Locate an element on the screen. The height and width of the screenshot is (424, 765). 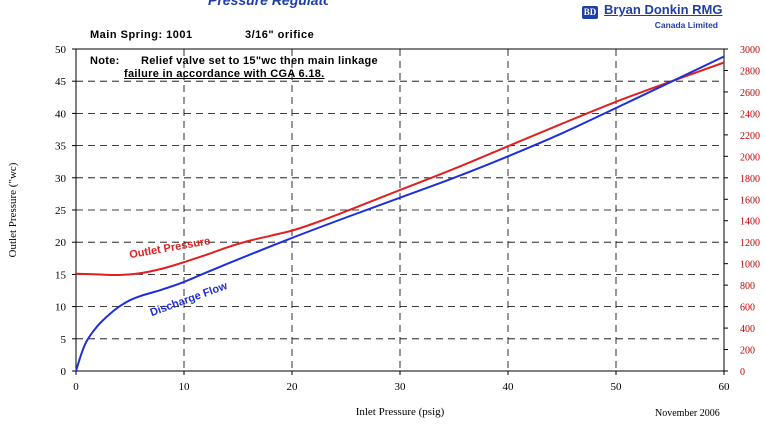
y-tick-label: 20 is located at coordinates (61, 243).